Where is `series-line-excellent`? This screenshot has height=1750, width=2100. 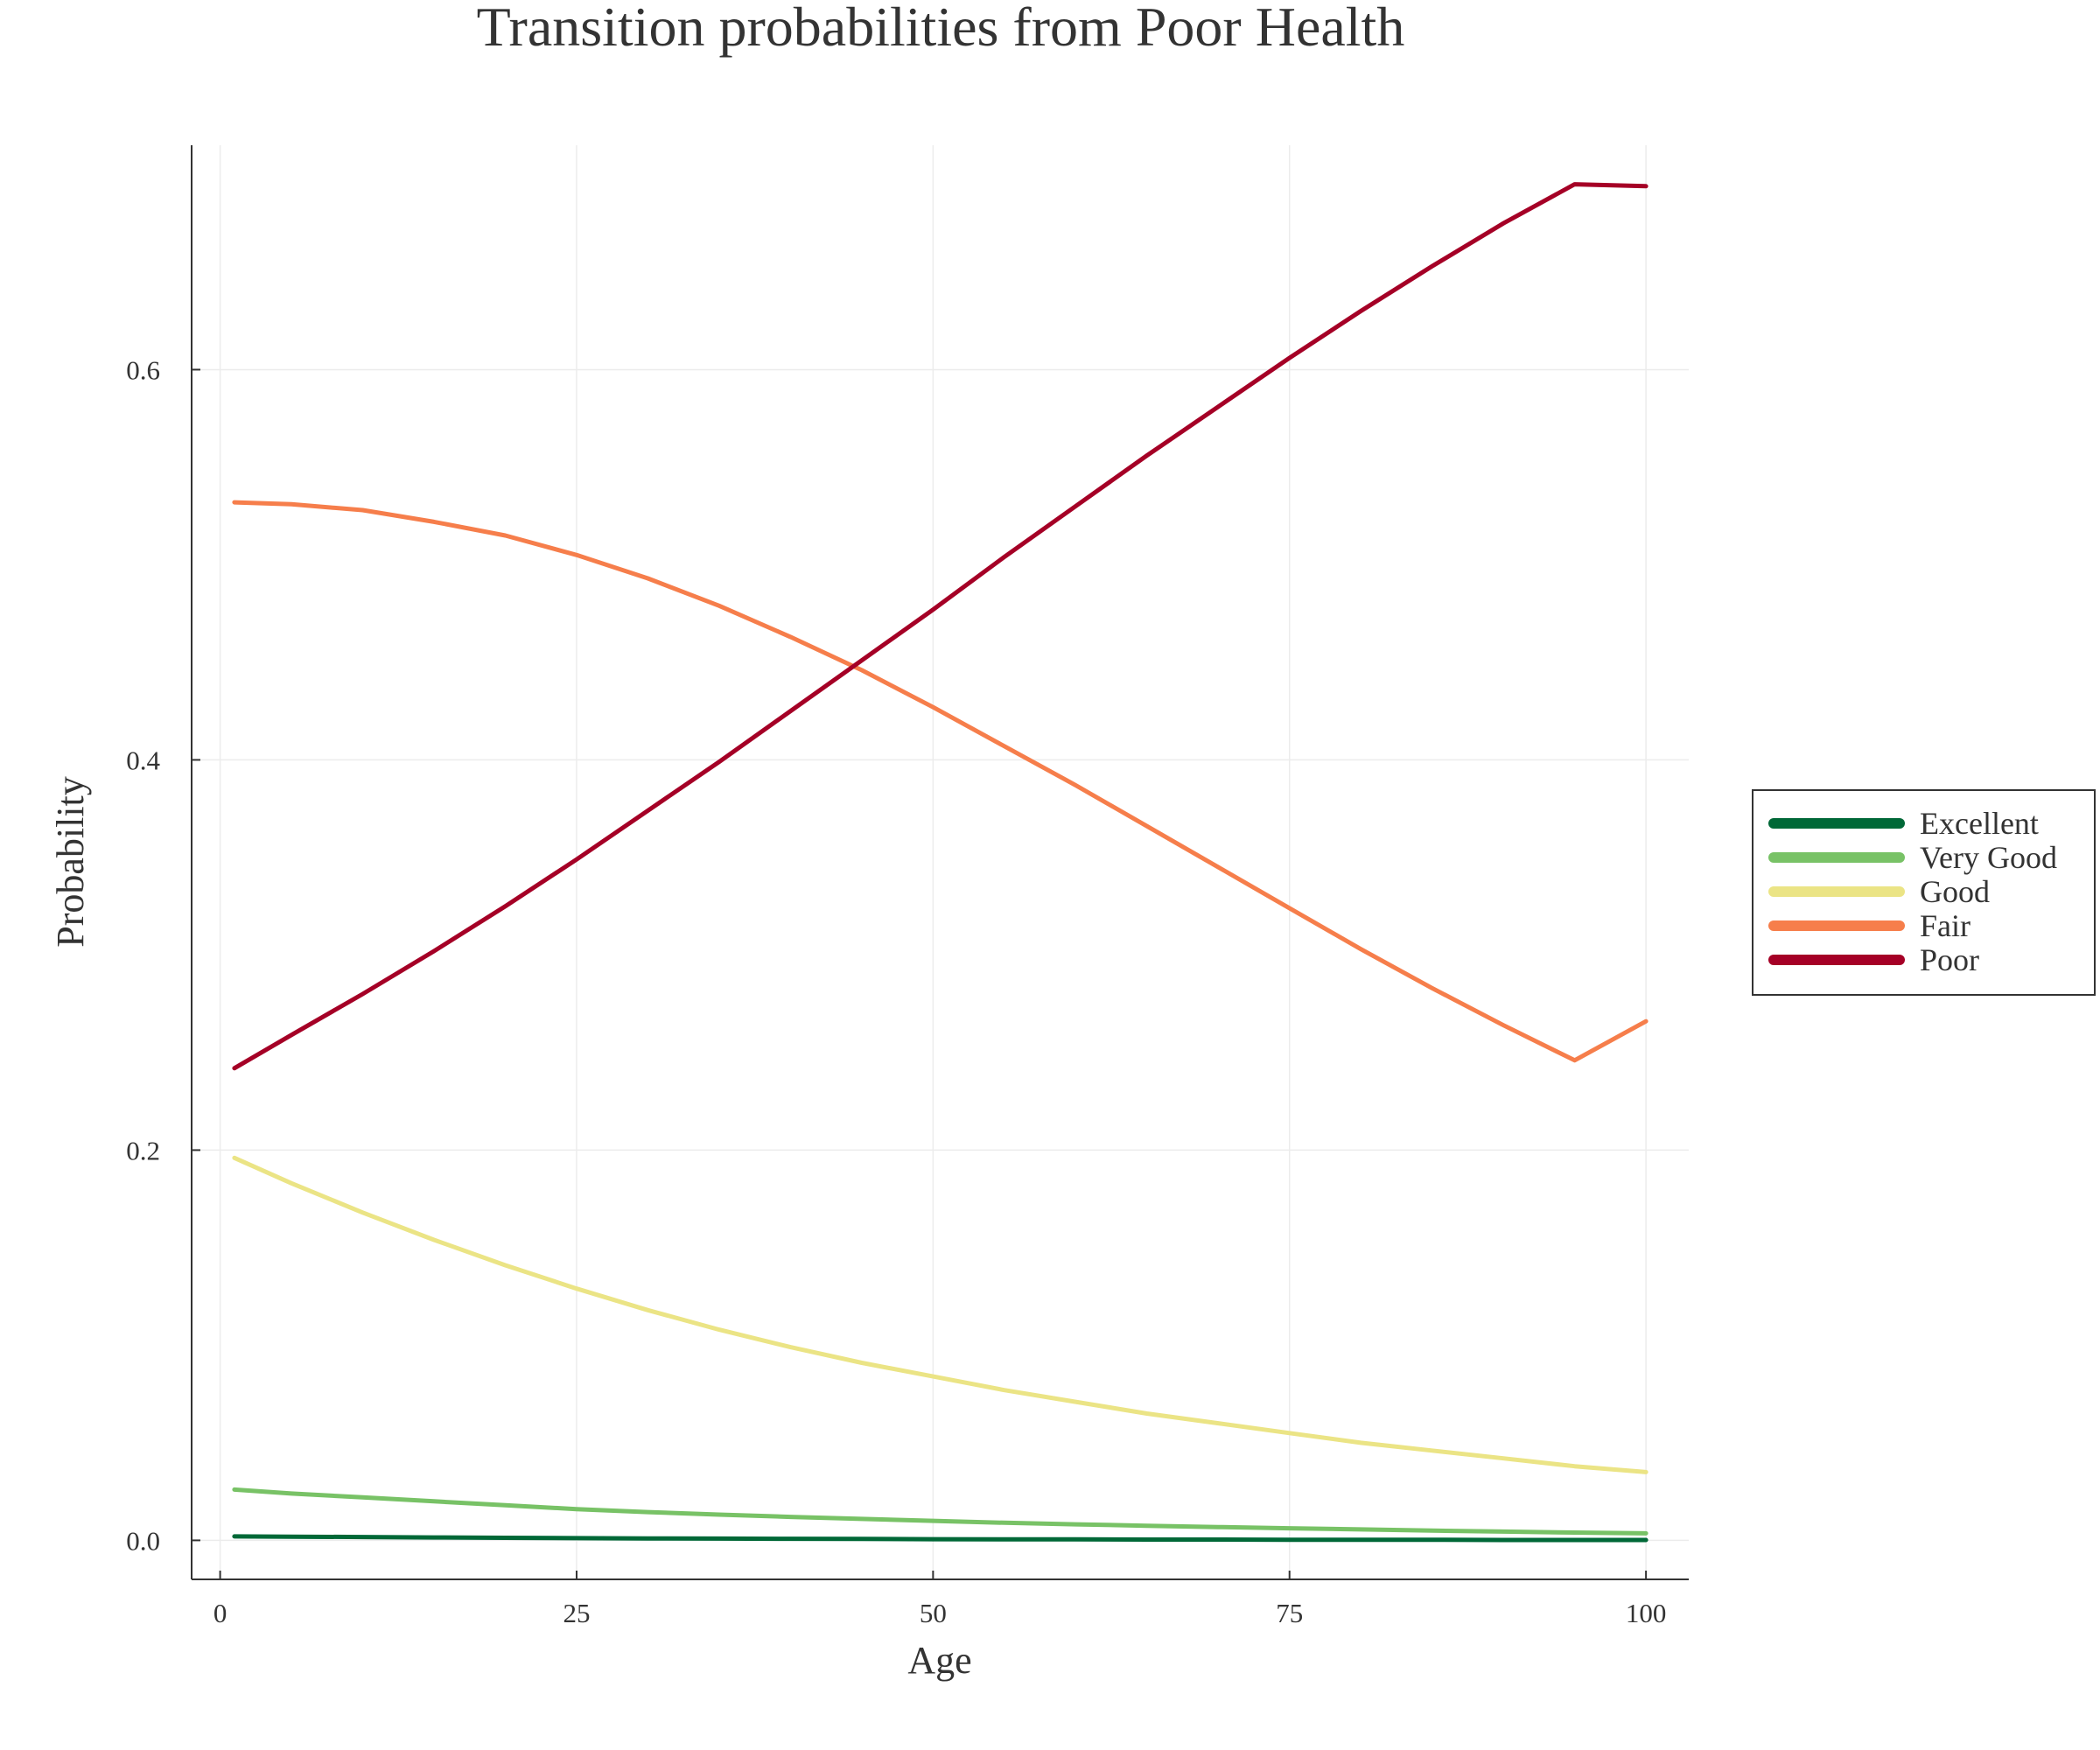 series-line-excellent is located at coordinates (940, 1538).